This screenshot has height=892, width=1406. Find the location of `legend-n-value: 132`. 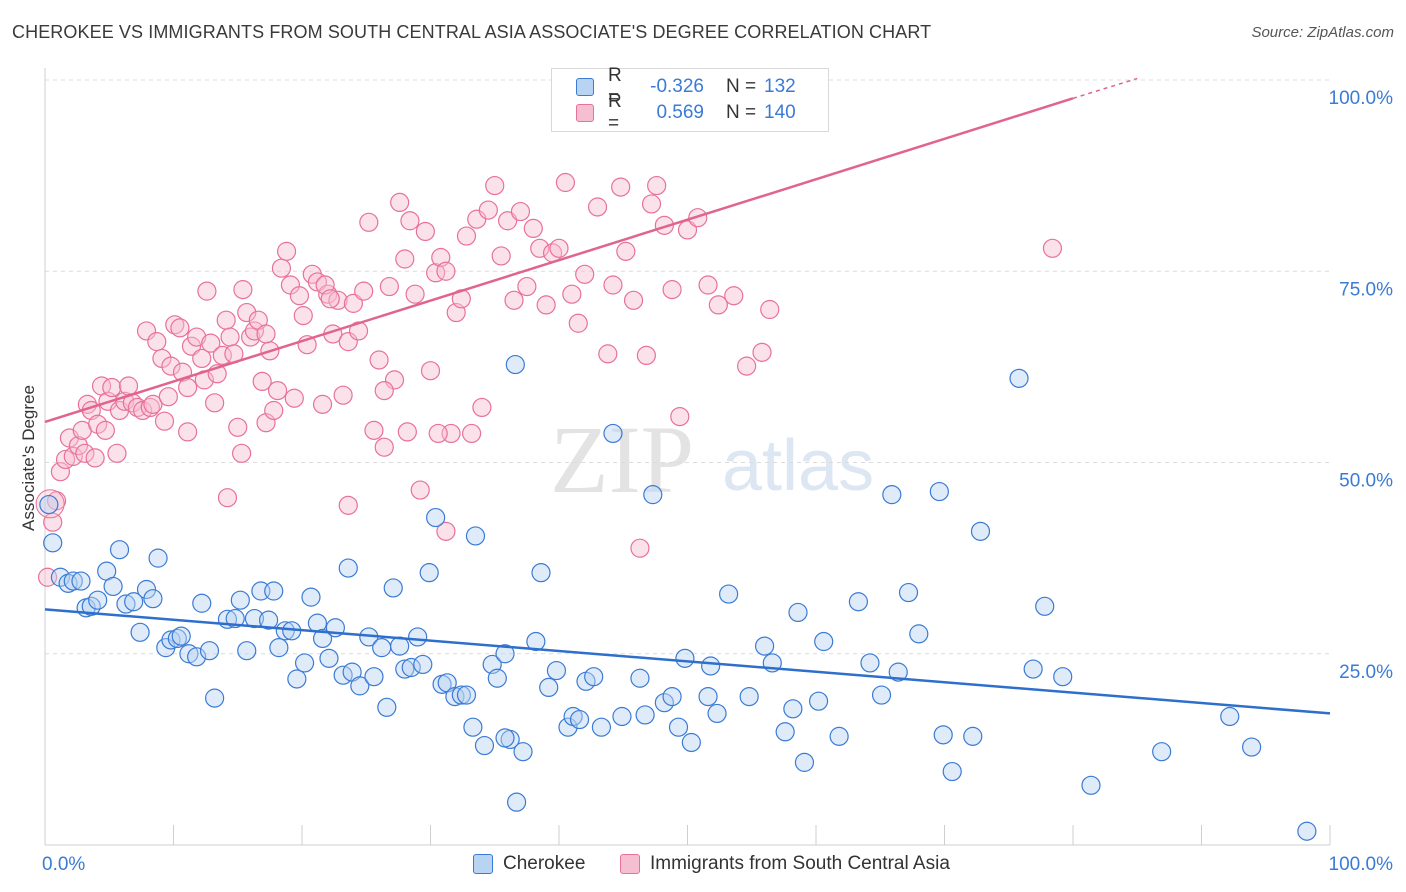

legend-n-value: 132 is located at coordinates (780, 86).